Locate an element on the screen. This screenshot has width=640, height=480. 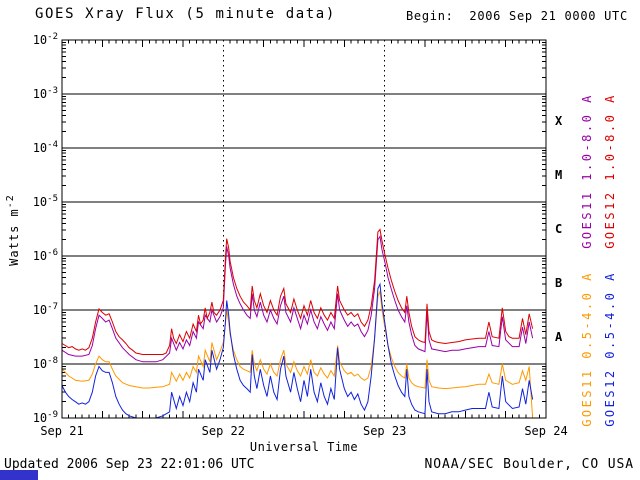
bottom-left-blue-bar is located at coordinates (19, 475).